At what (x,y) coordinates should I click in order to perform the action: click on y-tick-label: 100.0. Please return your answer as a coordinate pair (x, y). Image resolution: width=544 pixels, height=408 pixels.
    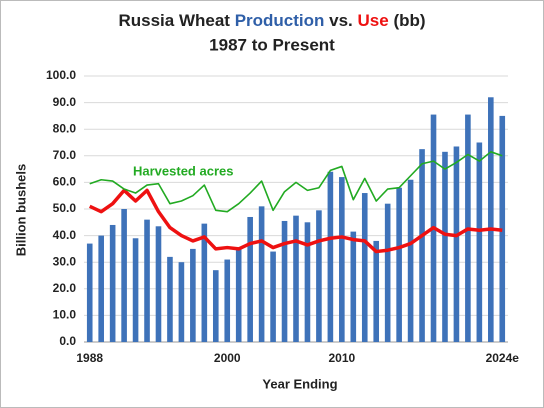
    Looking at the image, I should click on (61, 75).